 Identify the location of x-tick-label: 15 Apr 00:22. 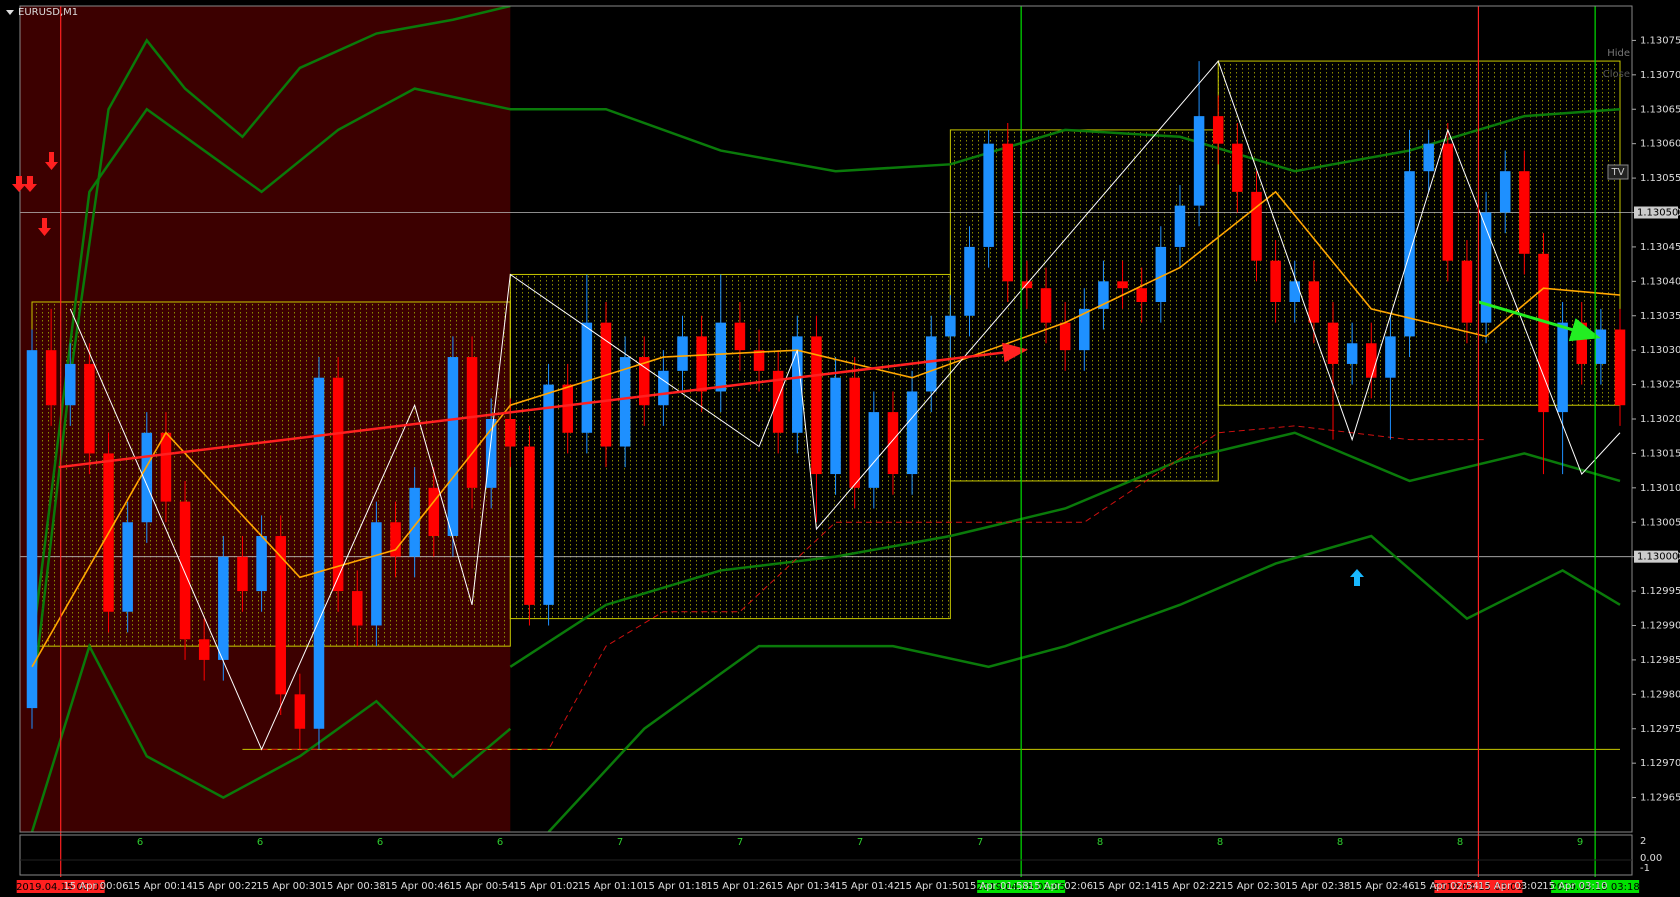
(224, 886).